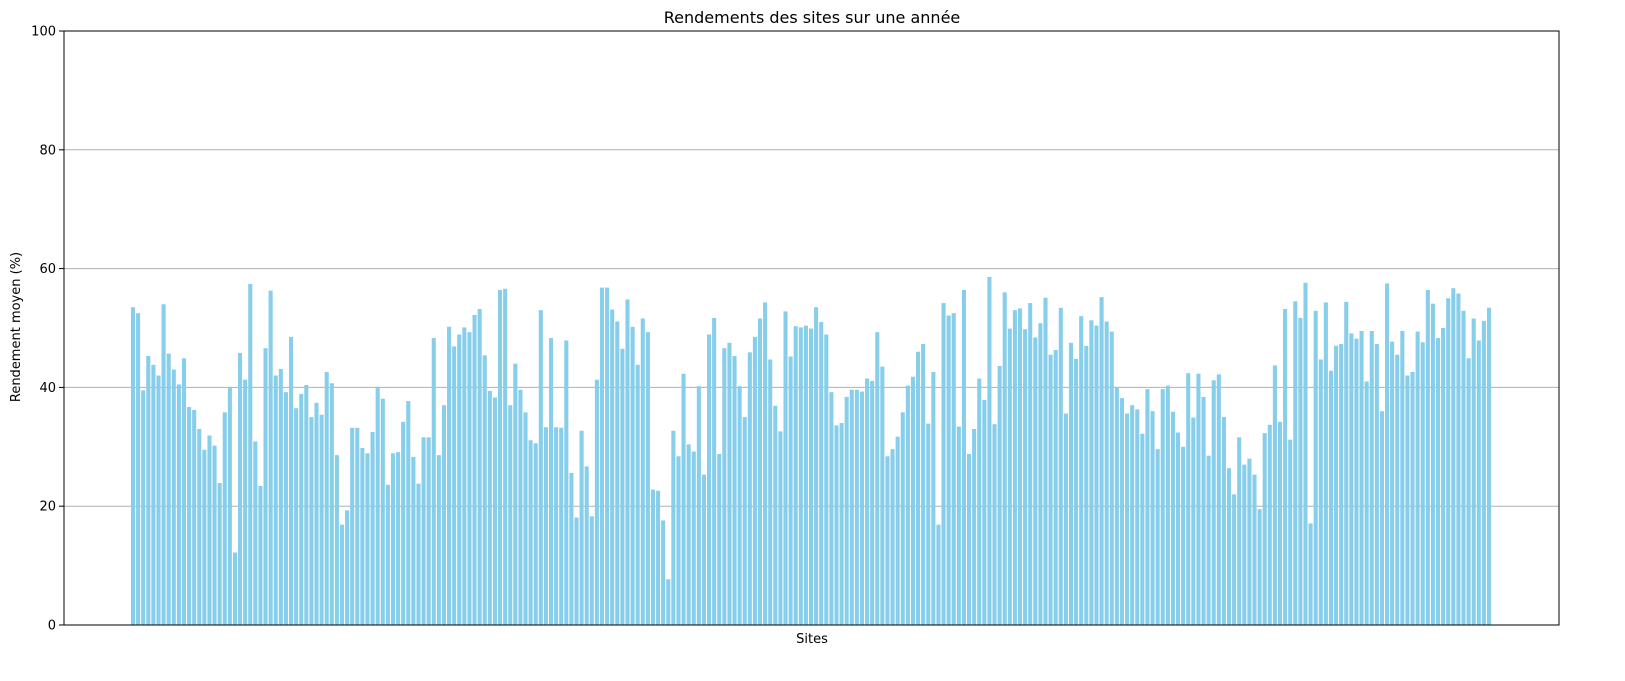  I want to click on y-axis-label: Rendement moyen (%), so click(16, 327).